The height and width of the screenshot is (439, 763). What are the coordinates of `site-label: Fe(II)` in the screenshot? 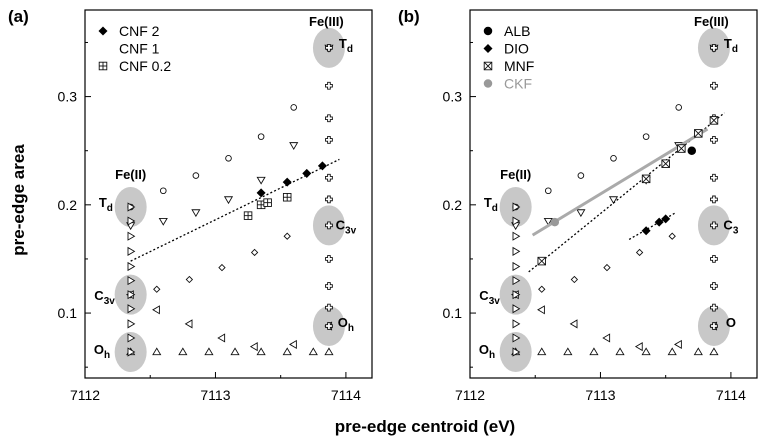 It's located at (515, 174).